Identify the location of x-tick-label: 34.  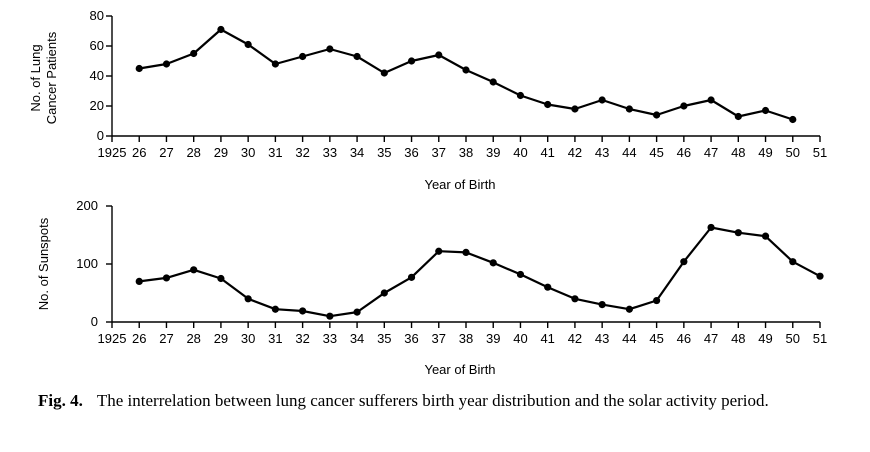
(357, 338).